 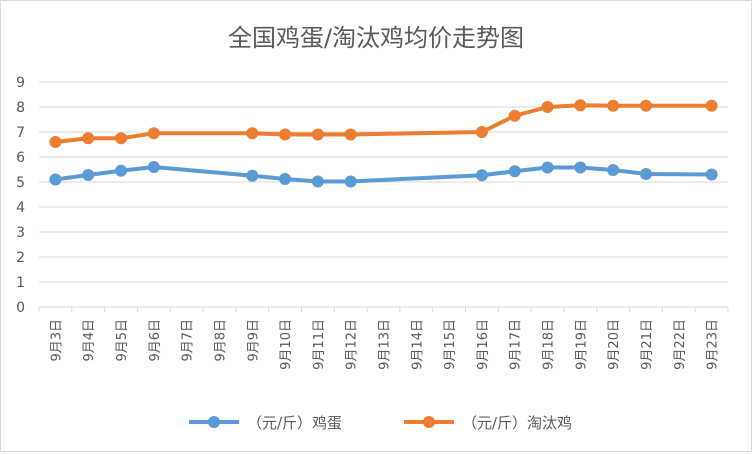 What do you see at coordinates (155, 340) in the screenshot?
I see `x-tick-label: 9月6日` at bounding box center [155, 340].